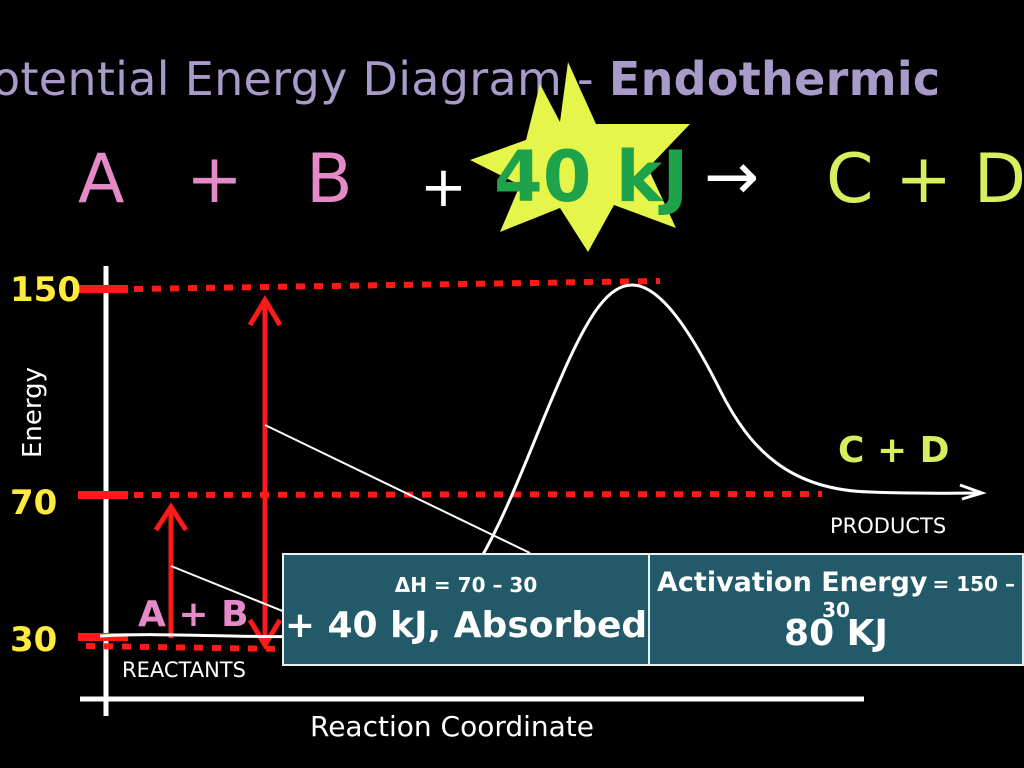  Describe the element at coordinates (732, 176) in the screenshot. I see `equation-arrow: →` at that location.